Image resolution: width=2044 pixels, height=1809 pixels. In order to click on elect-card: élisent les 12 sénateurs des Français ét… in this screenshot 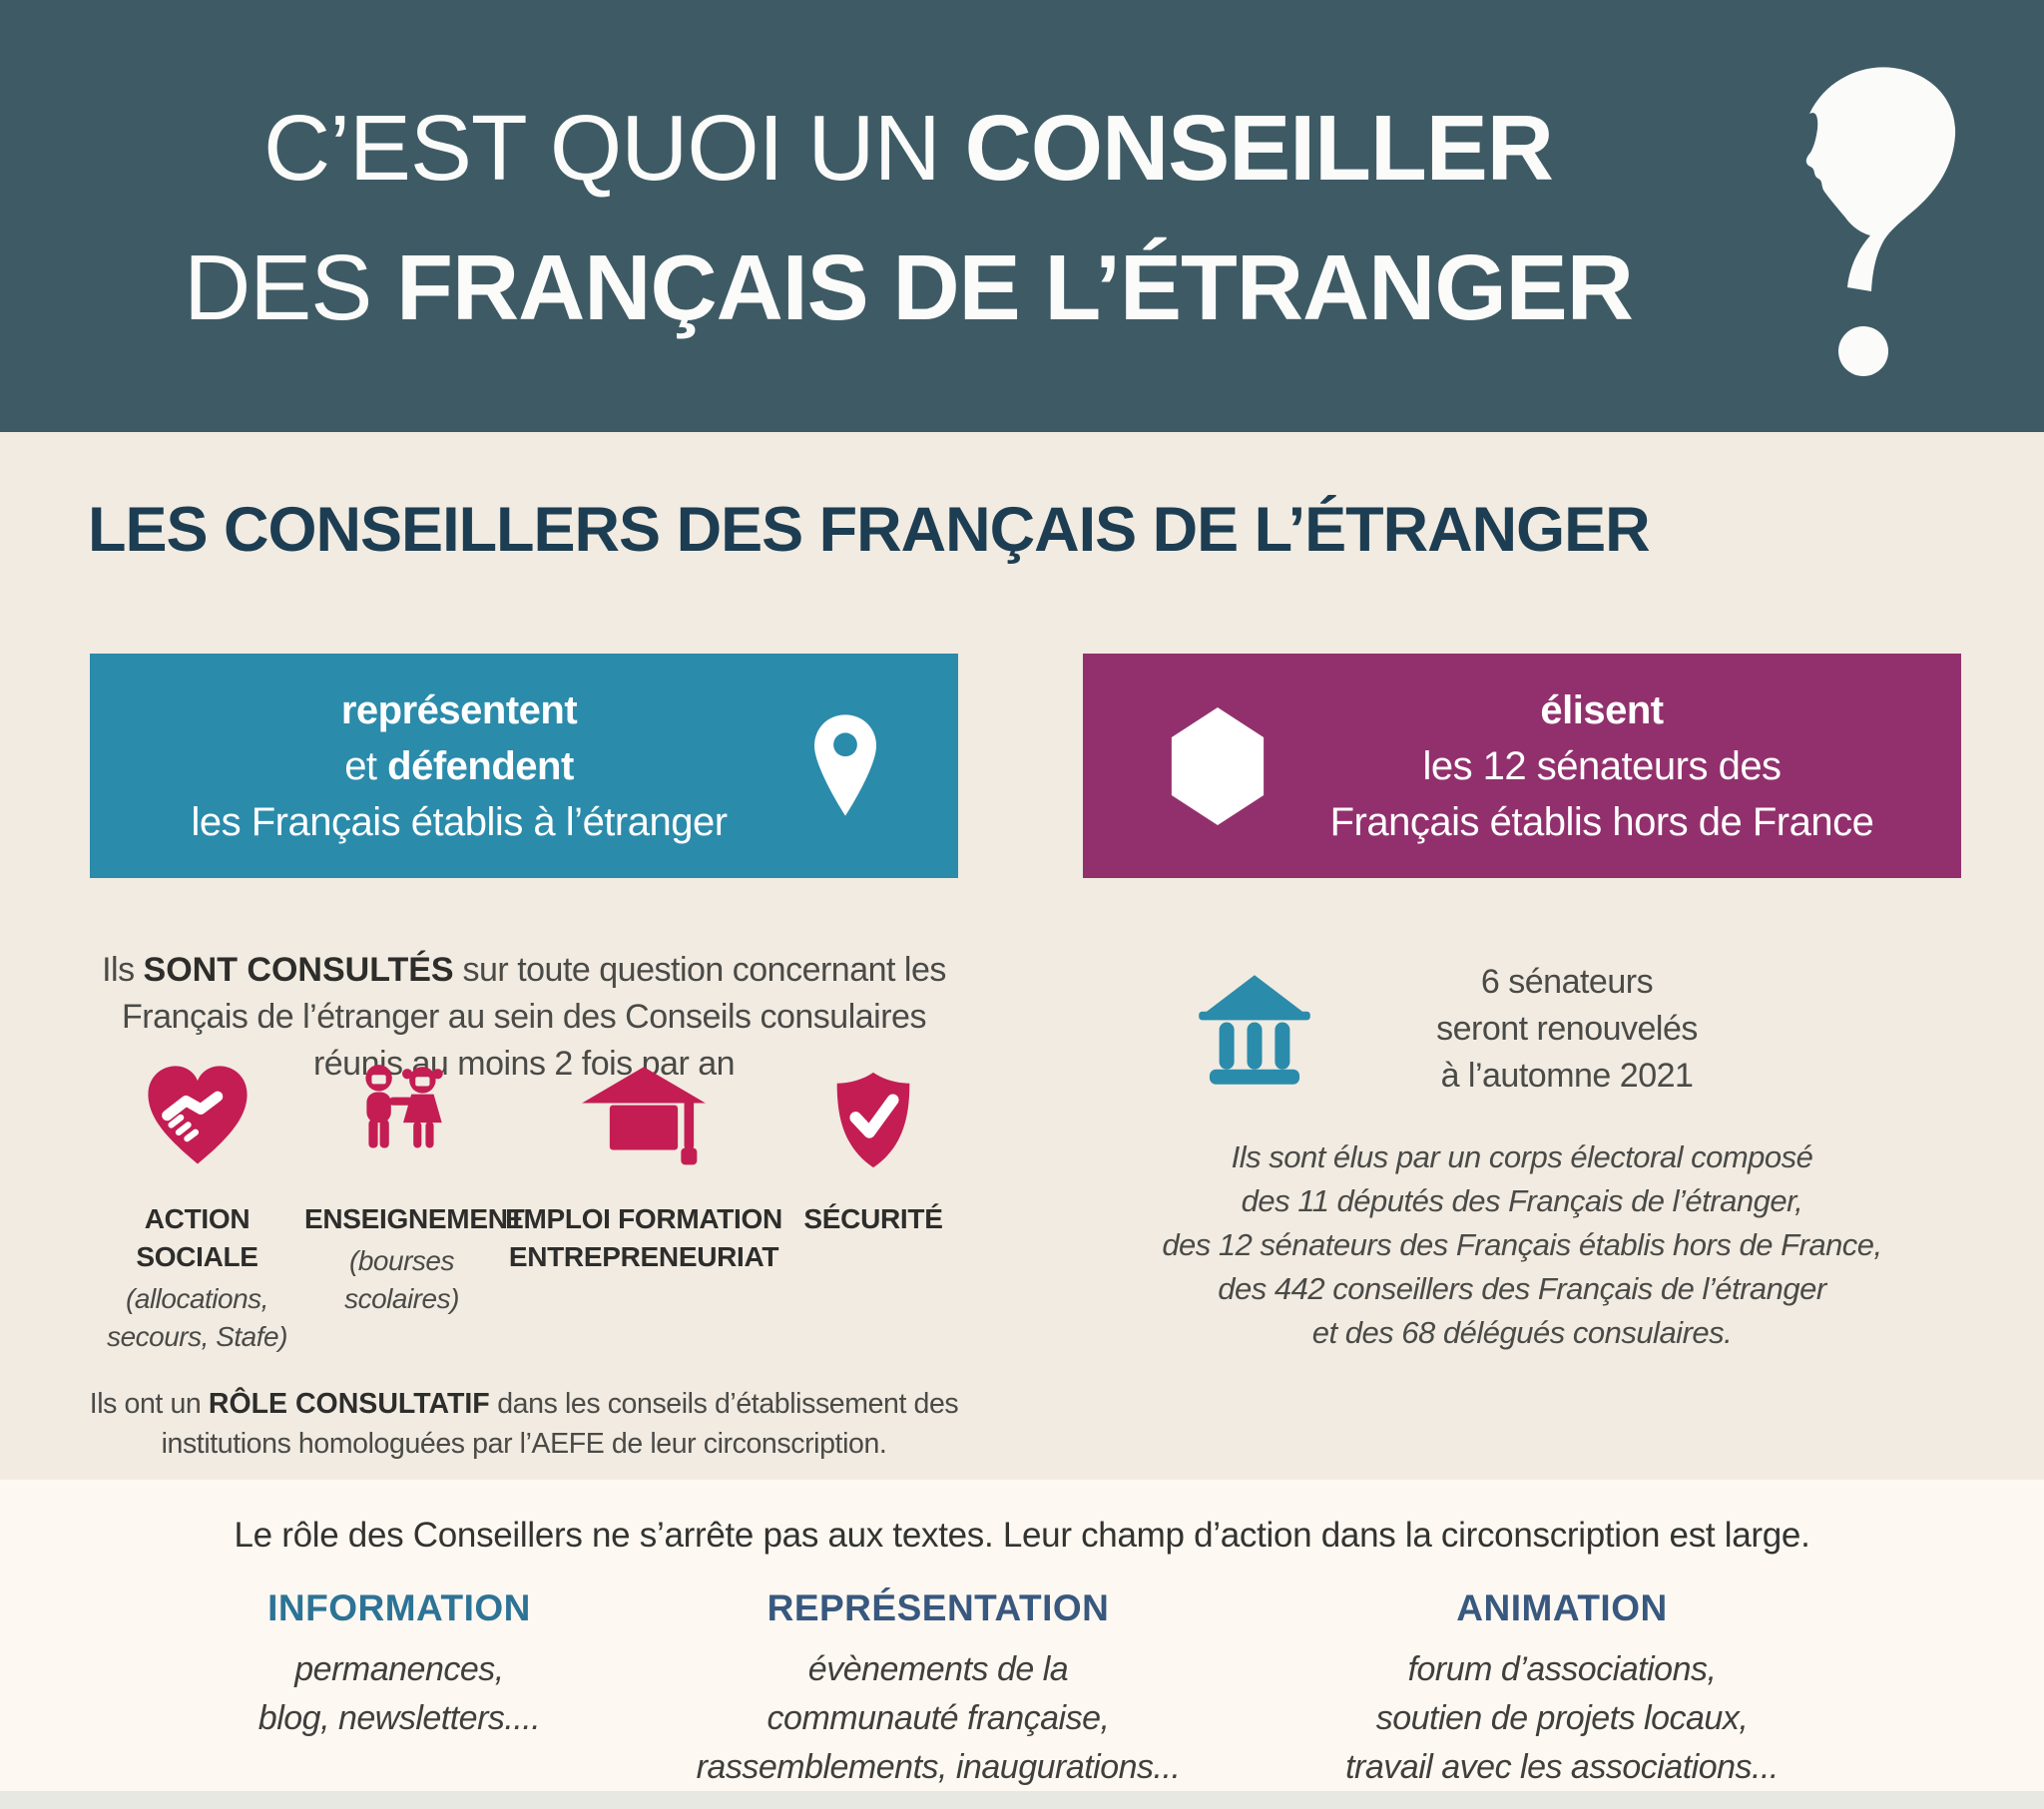, I will do `click(1522, 766)`.